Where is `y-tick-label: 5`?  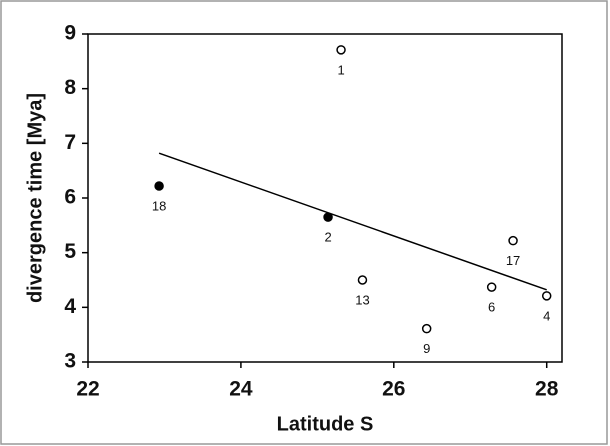
y-tick-label: 5 is located at coordinates (70, 251).